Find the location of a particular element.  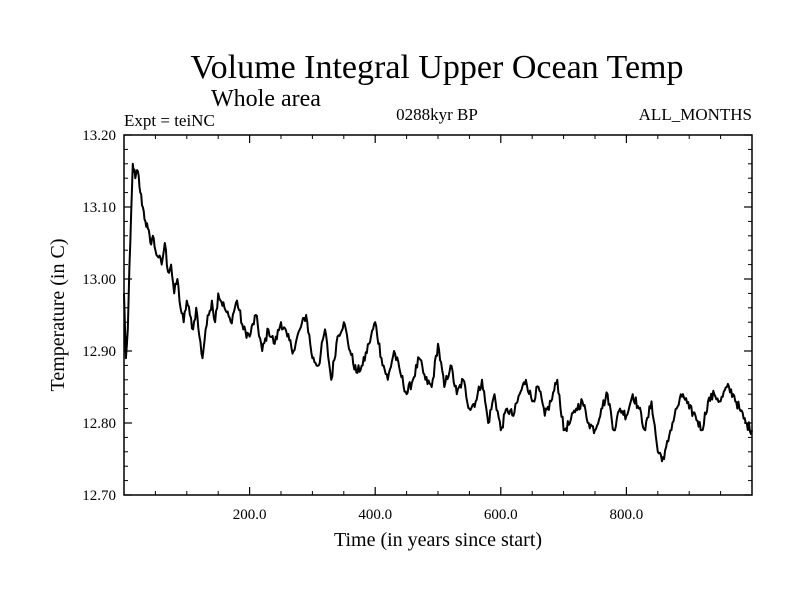

x-axis-label: Time (in years since start) is located at coordinates (438, 540).